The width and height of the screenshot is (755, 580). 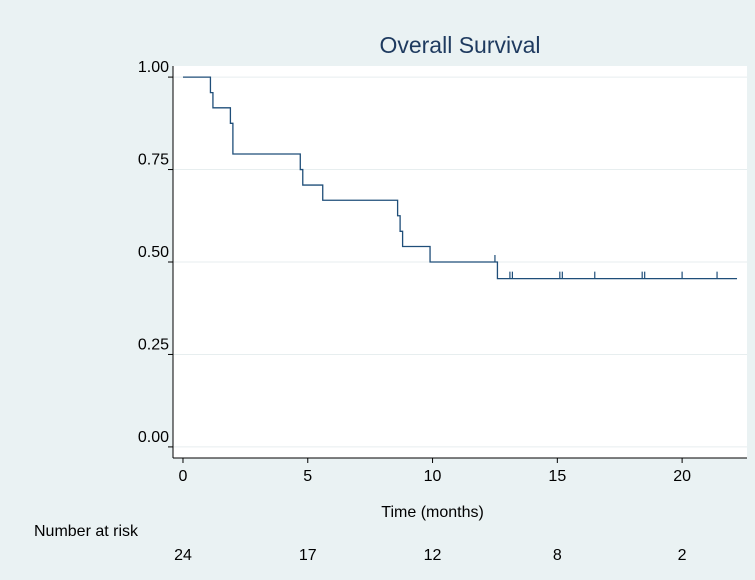 I want to click on x-tick-label-1: 5, so click(x=307, y=476).